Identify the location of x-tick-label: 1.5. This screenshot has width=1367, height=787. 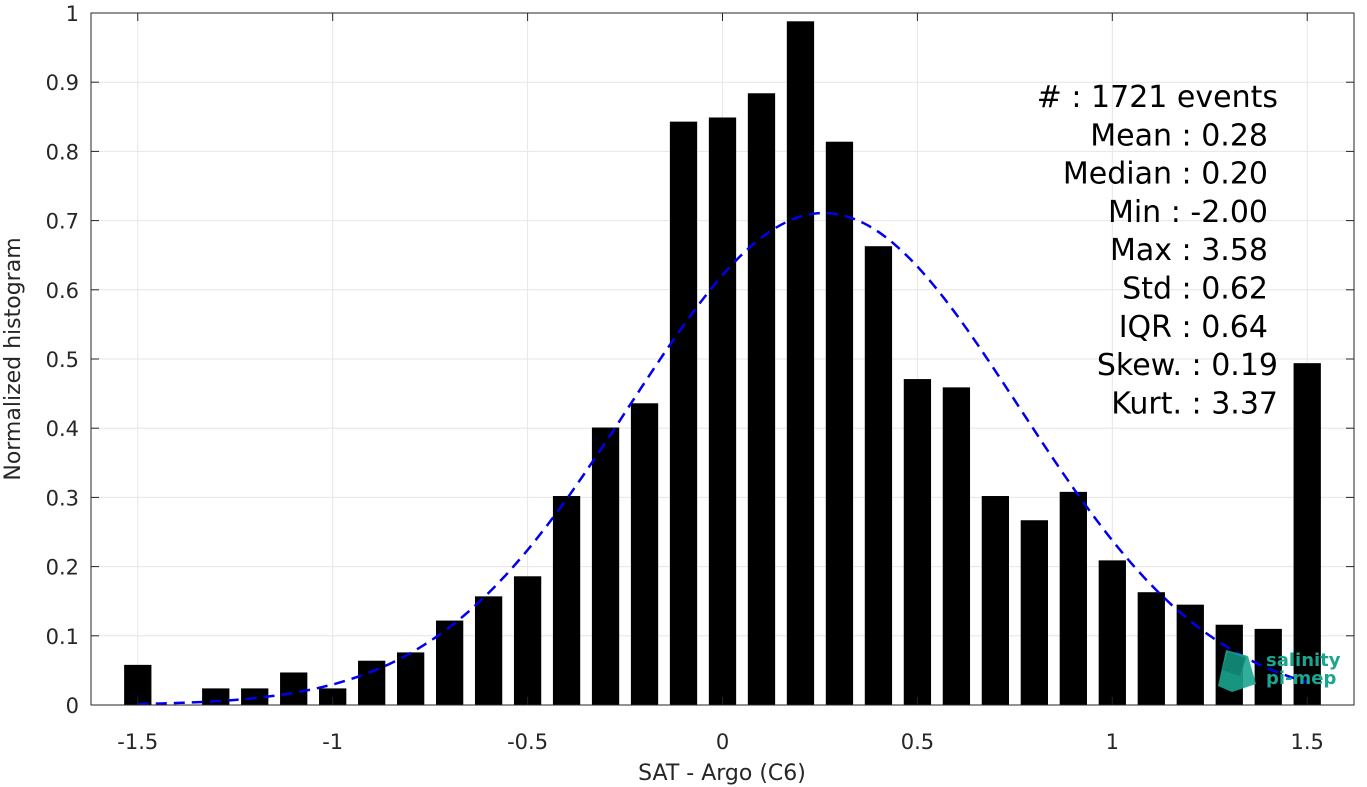
(1307, 742).